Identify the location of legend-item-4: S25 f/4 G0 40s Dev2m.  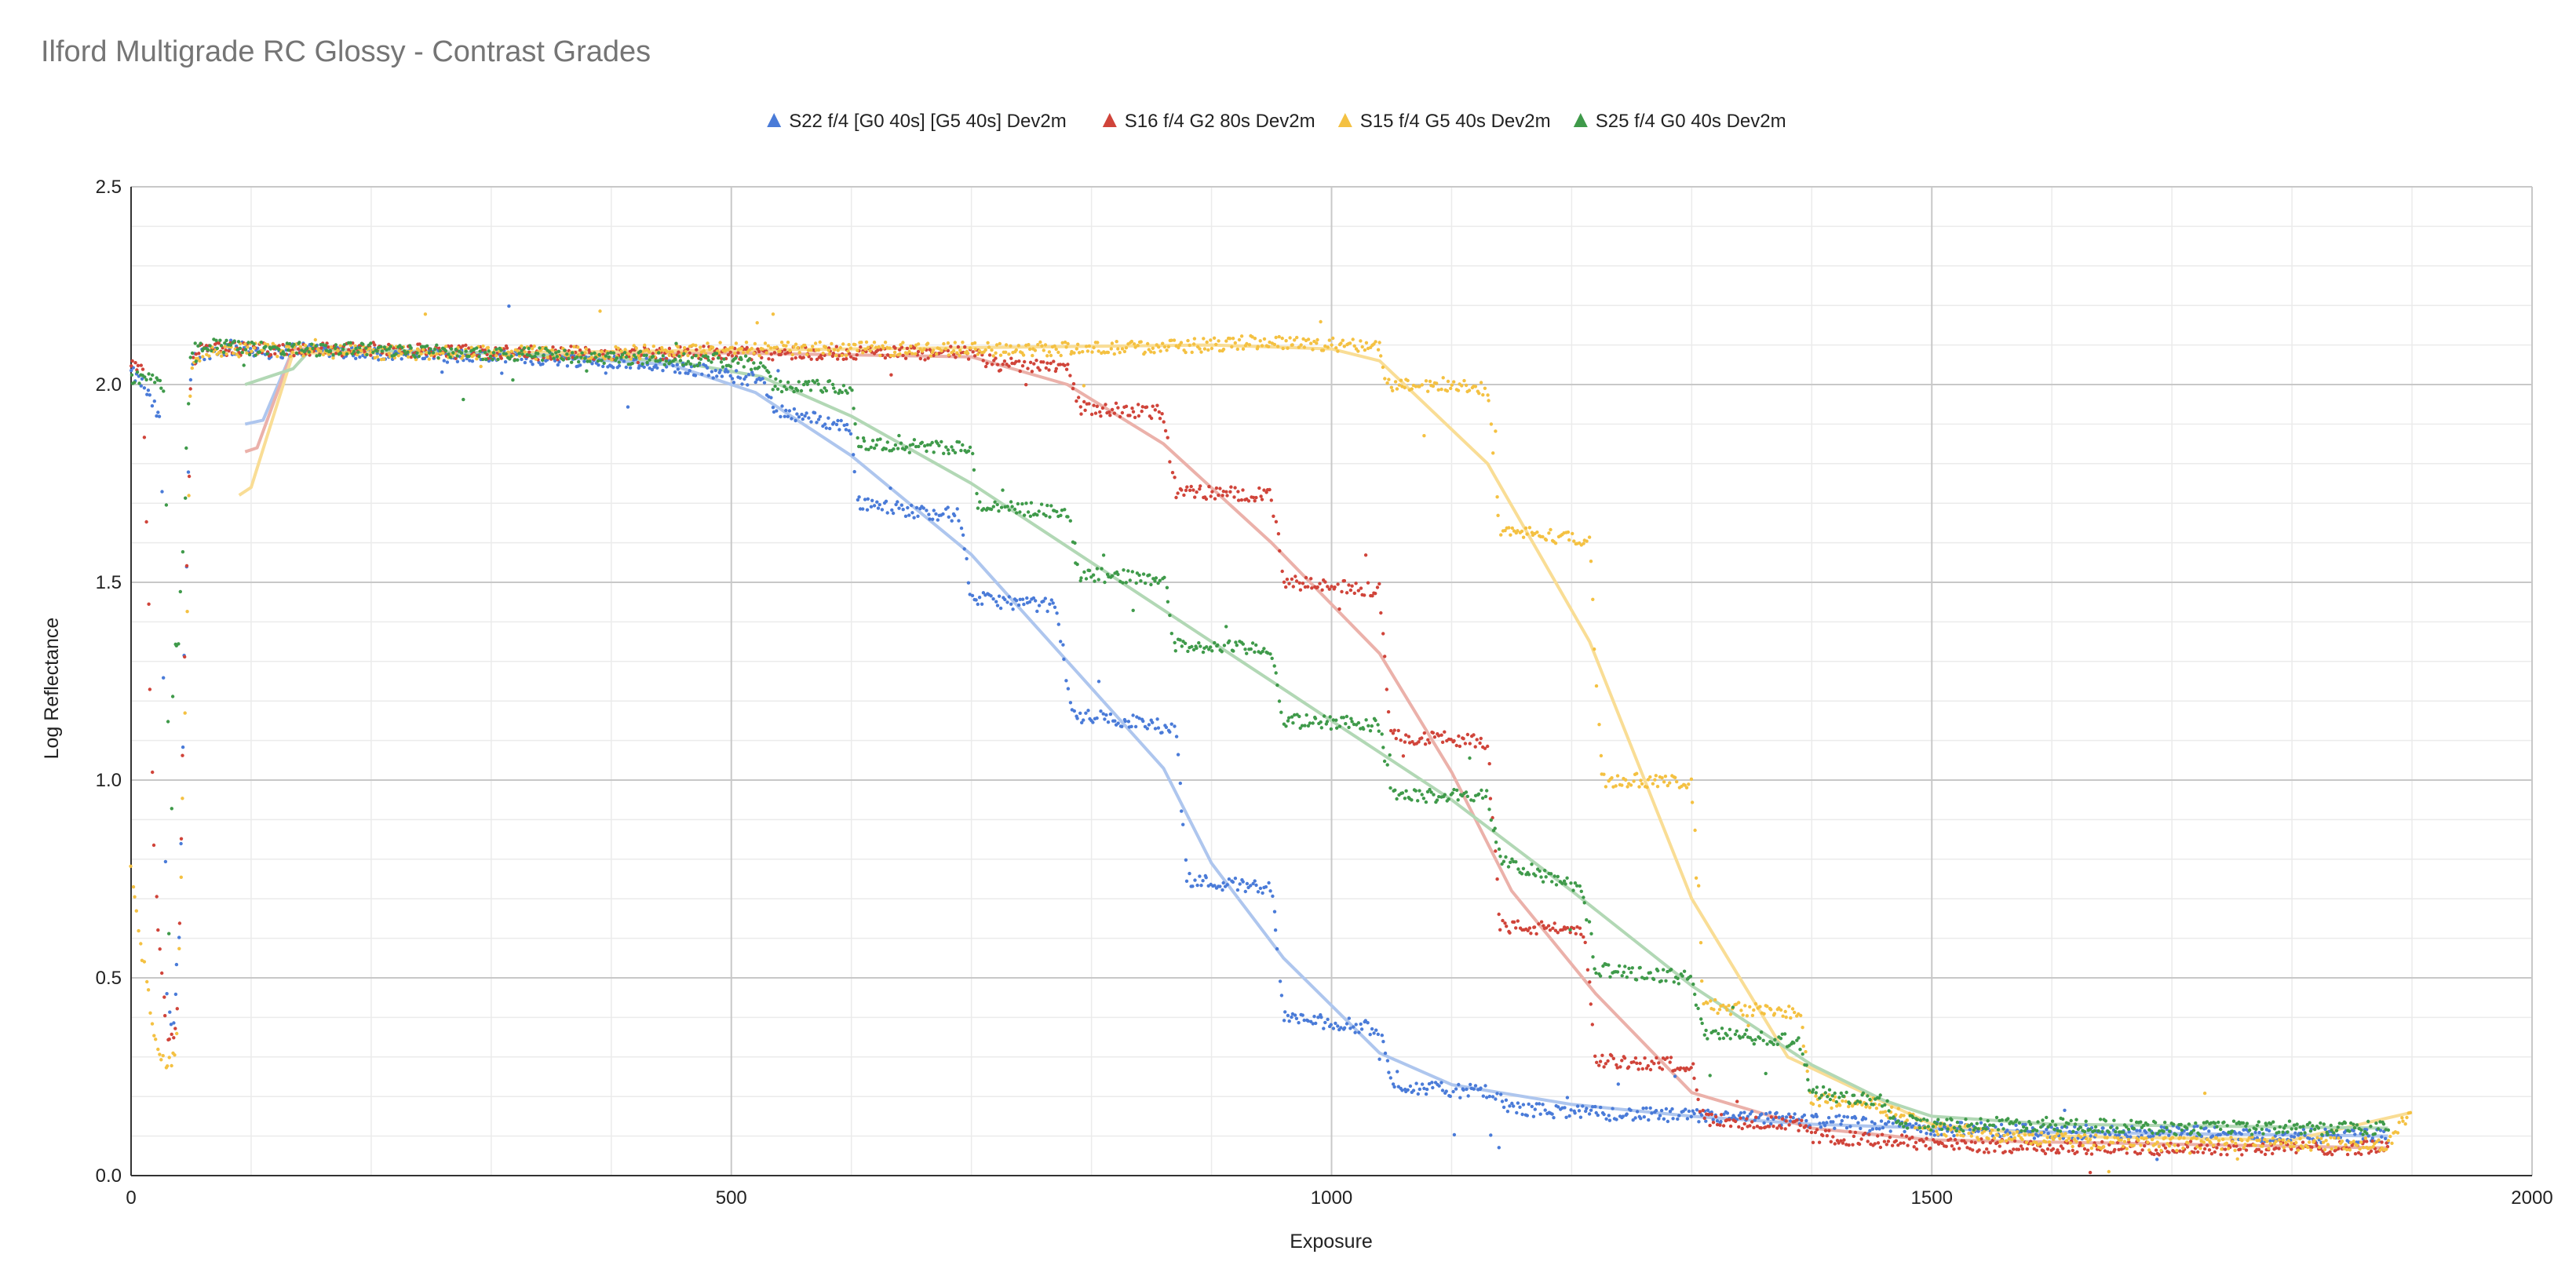
(1679, 121).